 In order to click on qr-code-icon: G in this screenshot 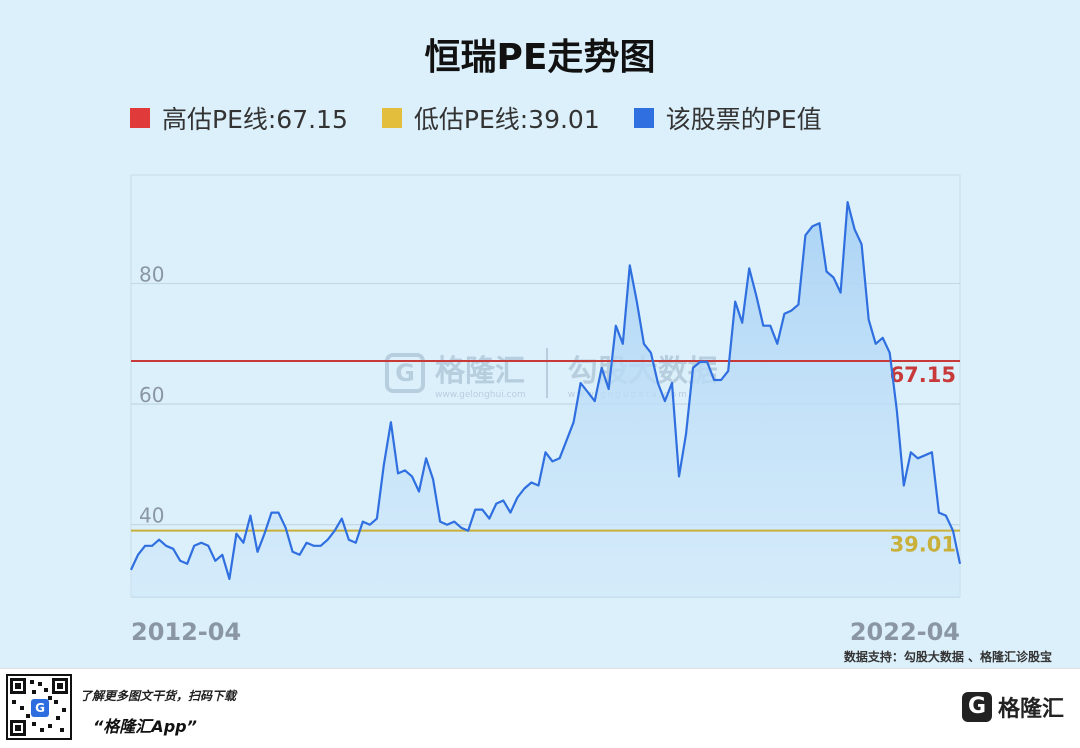, I will do `click(39, 707)`.